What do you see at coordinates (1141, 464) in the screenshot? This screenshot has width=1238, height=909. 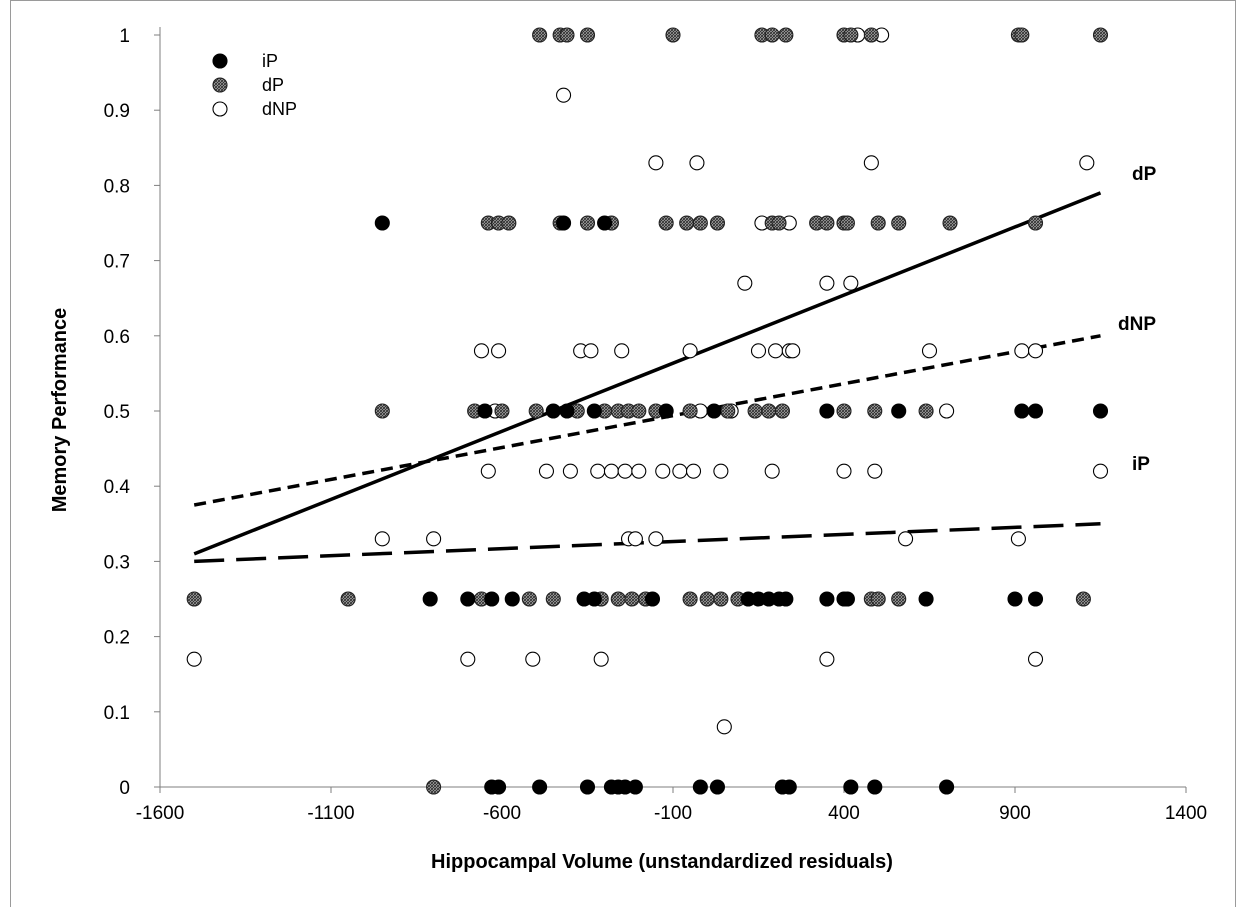 I see `trend-label-ip: iP` at bounding box center [1141, 464].